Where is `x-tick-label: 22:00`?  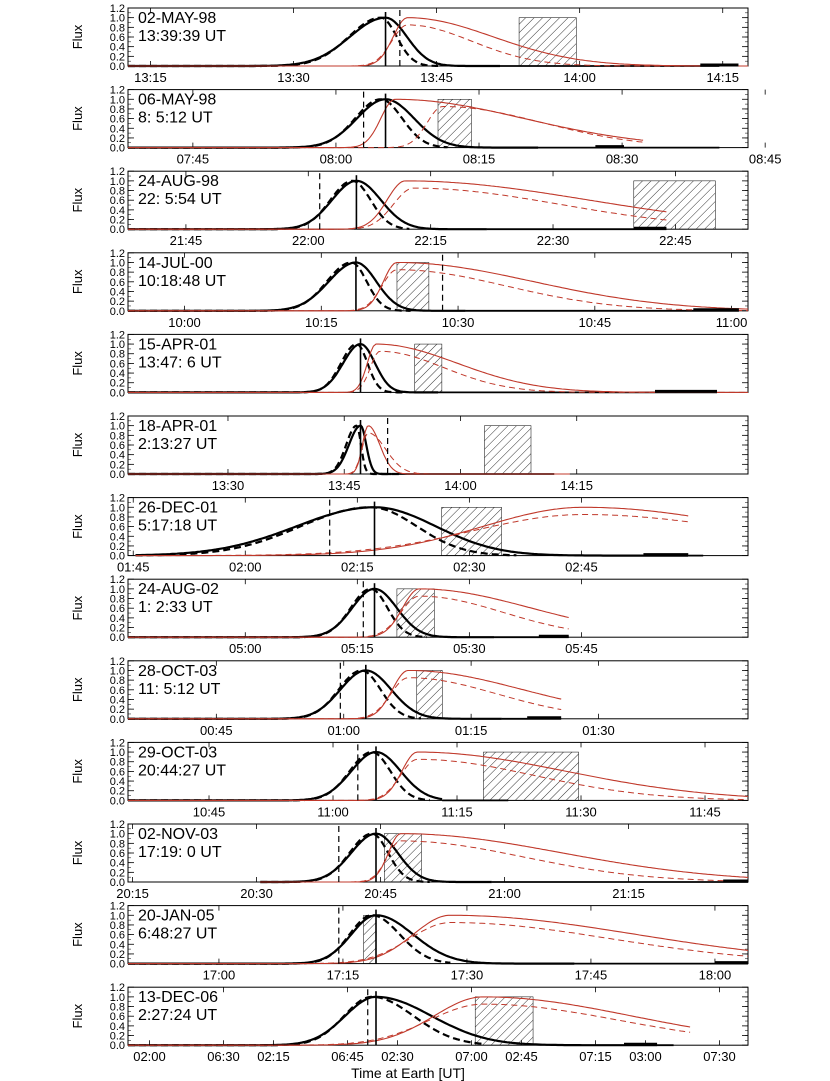 x-tick-label: 22:00 is located at coordinates (308, 240).